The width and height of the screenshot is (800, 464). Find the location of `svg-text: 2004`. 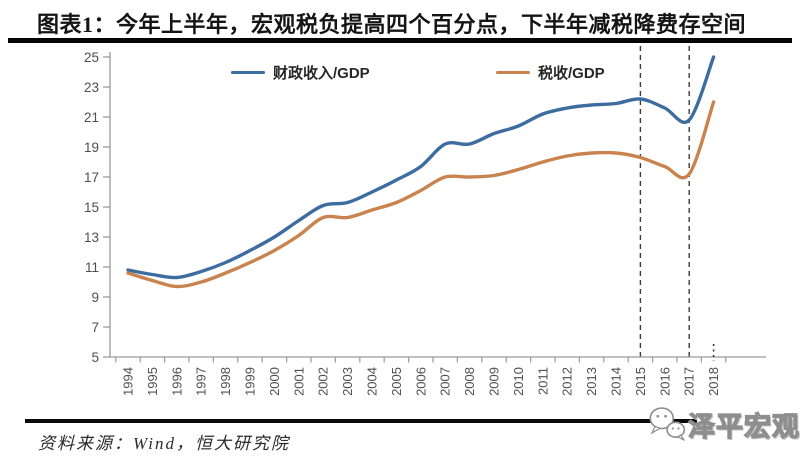

svg-text: 2004 is located at coordinates (372, 381).